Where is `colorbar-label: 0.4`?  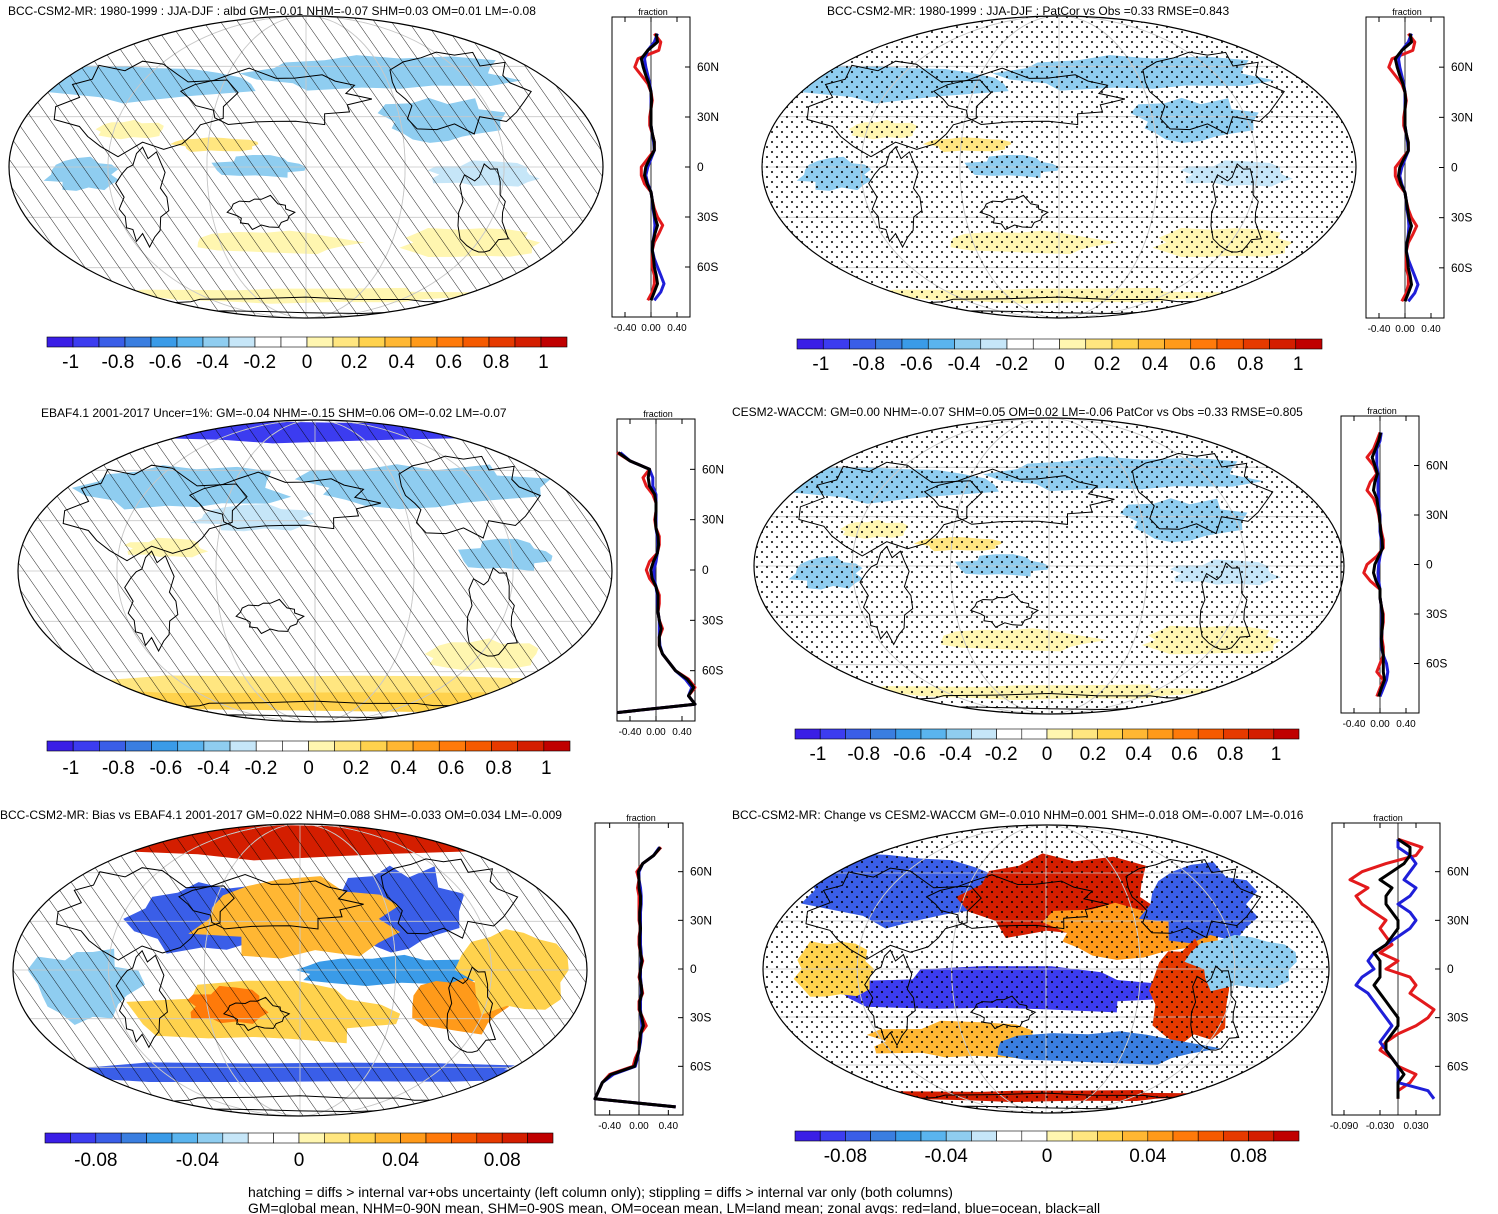
colorbar-label: 0.4 is located at coordinates (401, 362).